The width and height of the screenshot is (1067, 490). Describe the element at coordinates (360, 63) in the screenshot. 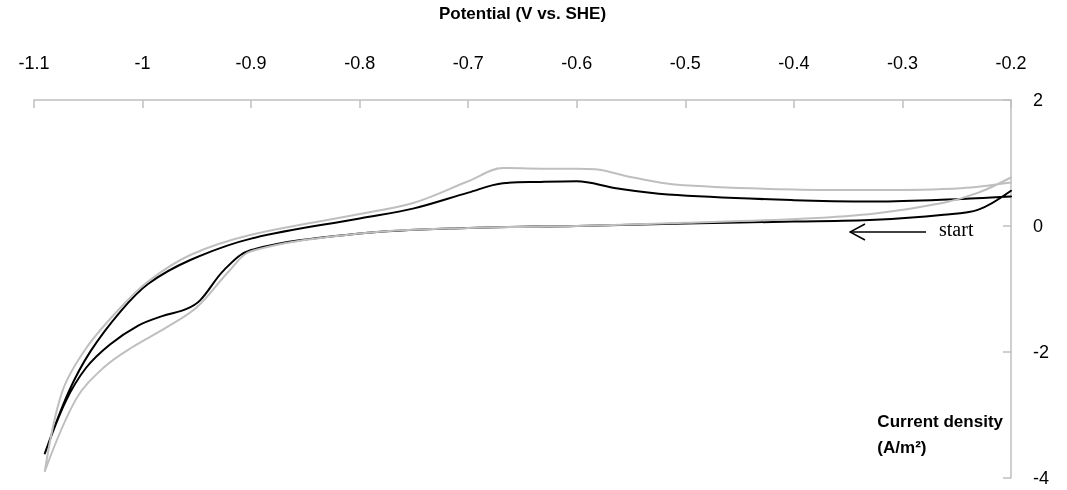

I see `x-tick-label: -0.8` at that location.